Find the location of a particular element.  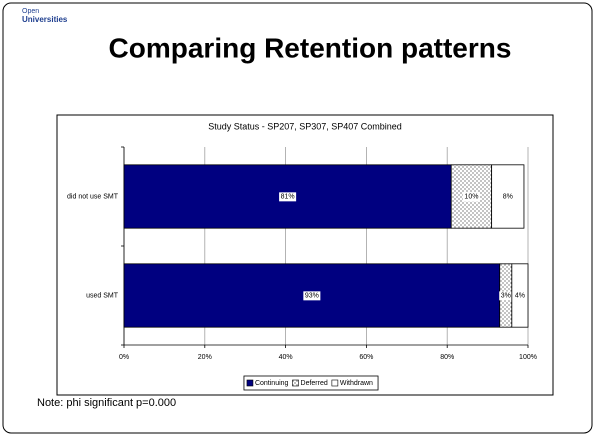

y-tick-label: did not use SMT is located at coordinates (93, 196).